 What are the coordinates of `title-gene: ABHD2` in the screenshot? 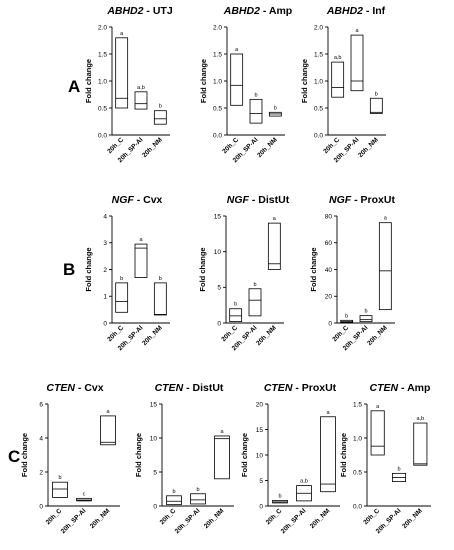 It's located at (124, 11).